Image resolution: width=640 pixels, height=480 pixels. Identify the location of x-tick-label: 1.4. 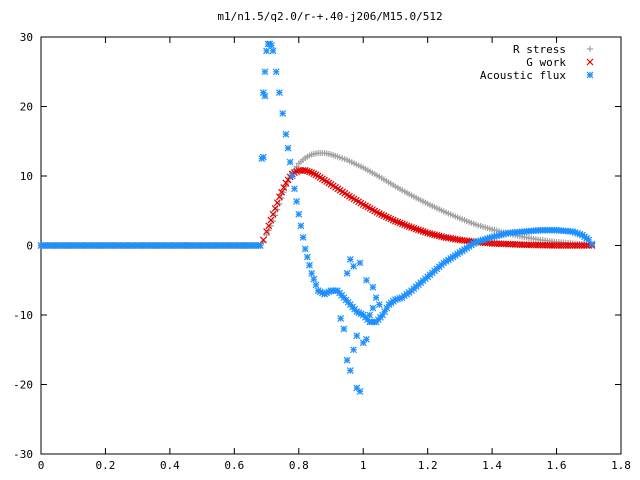
(492, 465).